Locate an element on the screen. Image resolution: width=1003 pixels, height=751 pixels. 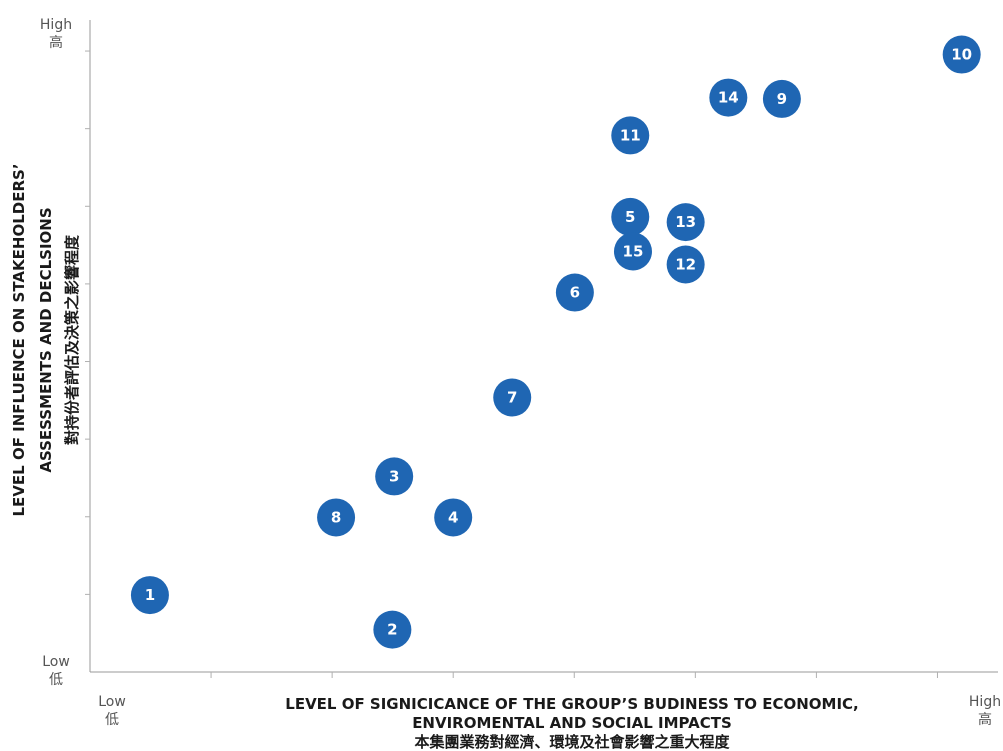
data-point-8: 8 is located at coordinates (336, 517).